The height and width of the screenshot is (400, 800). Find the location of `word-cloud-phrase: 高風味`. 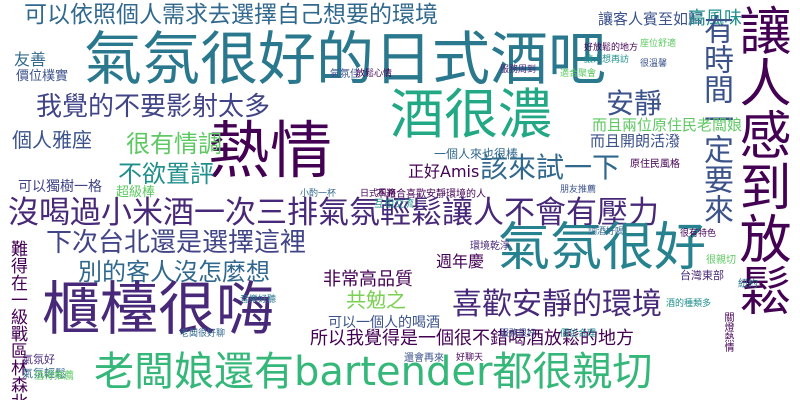

word-cloud-phrase: 高風味 is located at coordinates (715, 18).